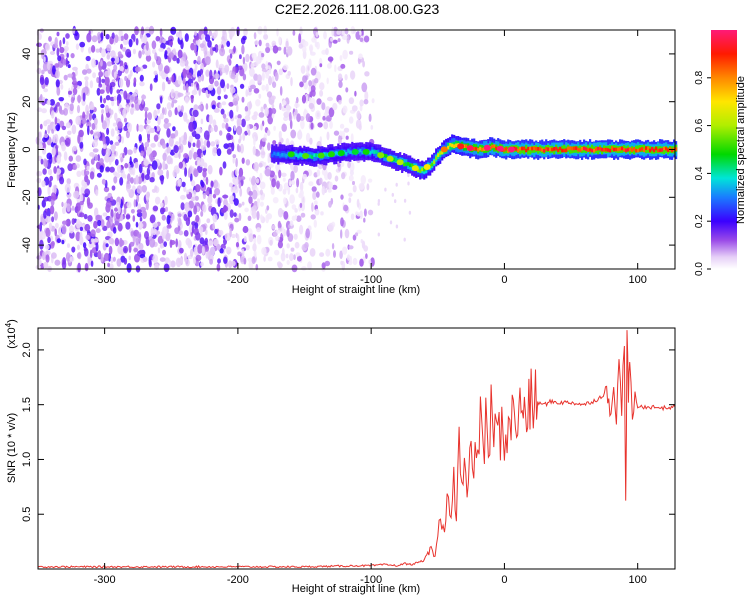 Image resolution: width=750 pixels, height=600 pixels. Describe the element at coordinates (27, 54) in the screenshot. I see `y-tick-label: 40` at that location.